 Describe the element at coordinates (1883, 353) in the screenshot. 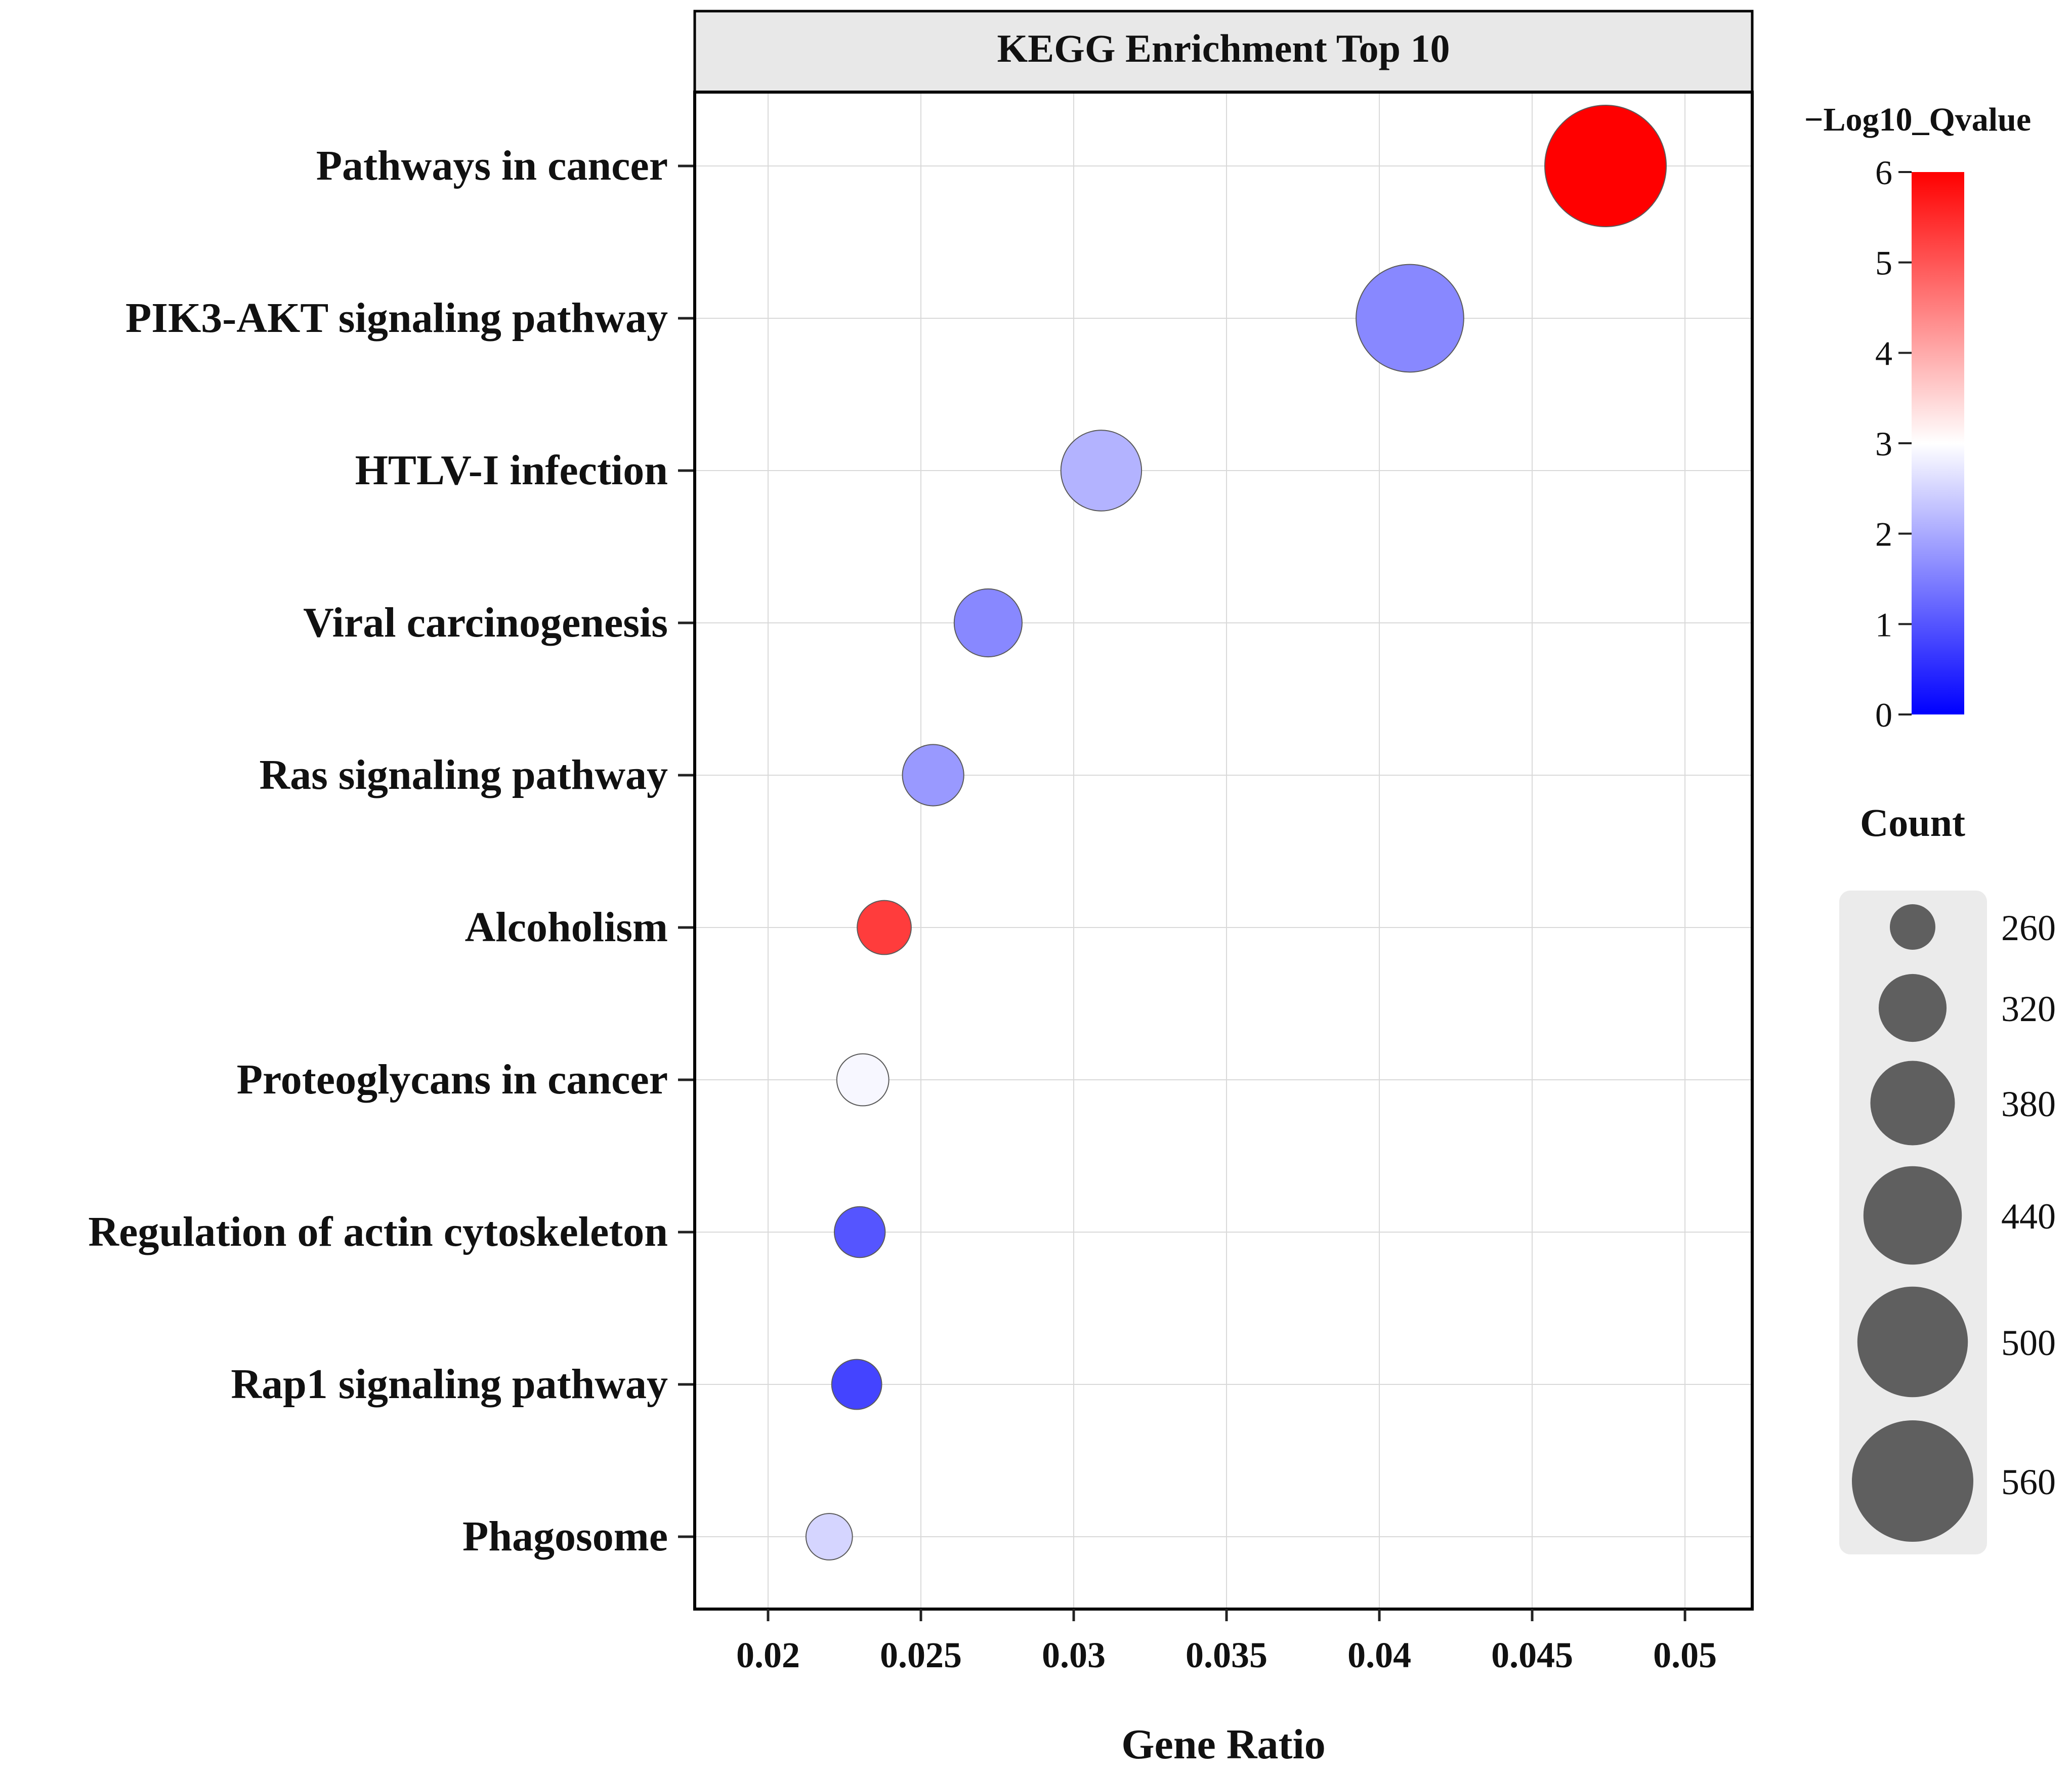

I see `color-legend-tick-label: 4` at that location.